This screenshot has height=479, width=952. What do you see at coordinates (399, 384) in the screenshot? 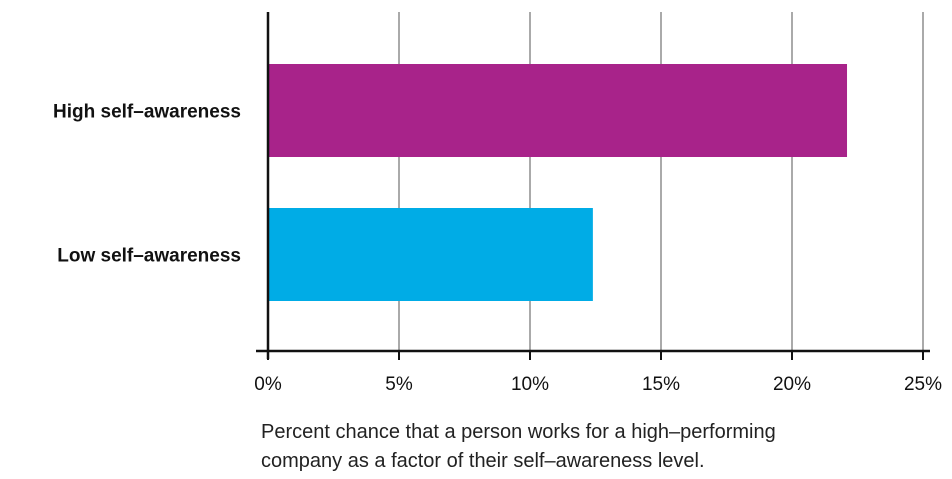
I see `x-tick-label: 5%` at bounding box center [399, 384].